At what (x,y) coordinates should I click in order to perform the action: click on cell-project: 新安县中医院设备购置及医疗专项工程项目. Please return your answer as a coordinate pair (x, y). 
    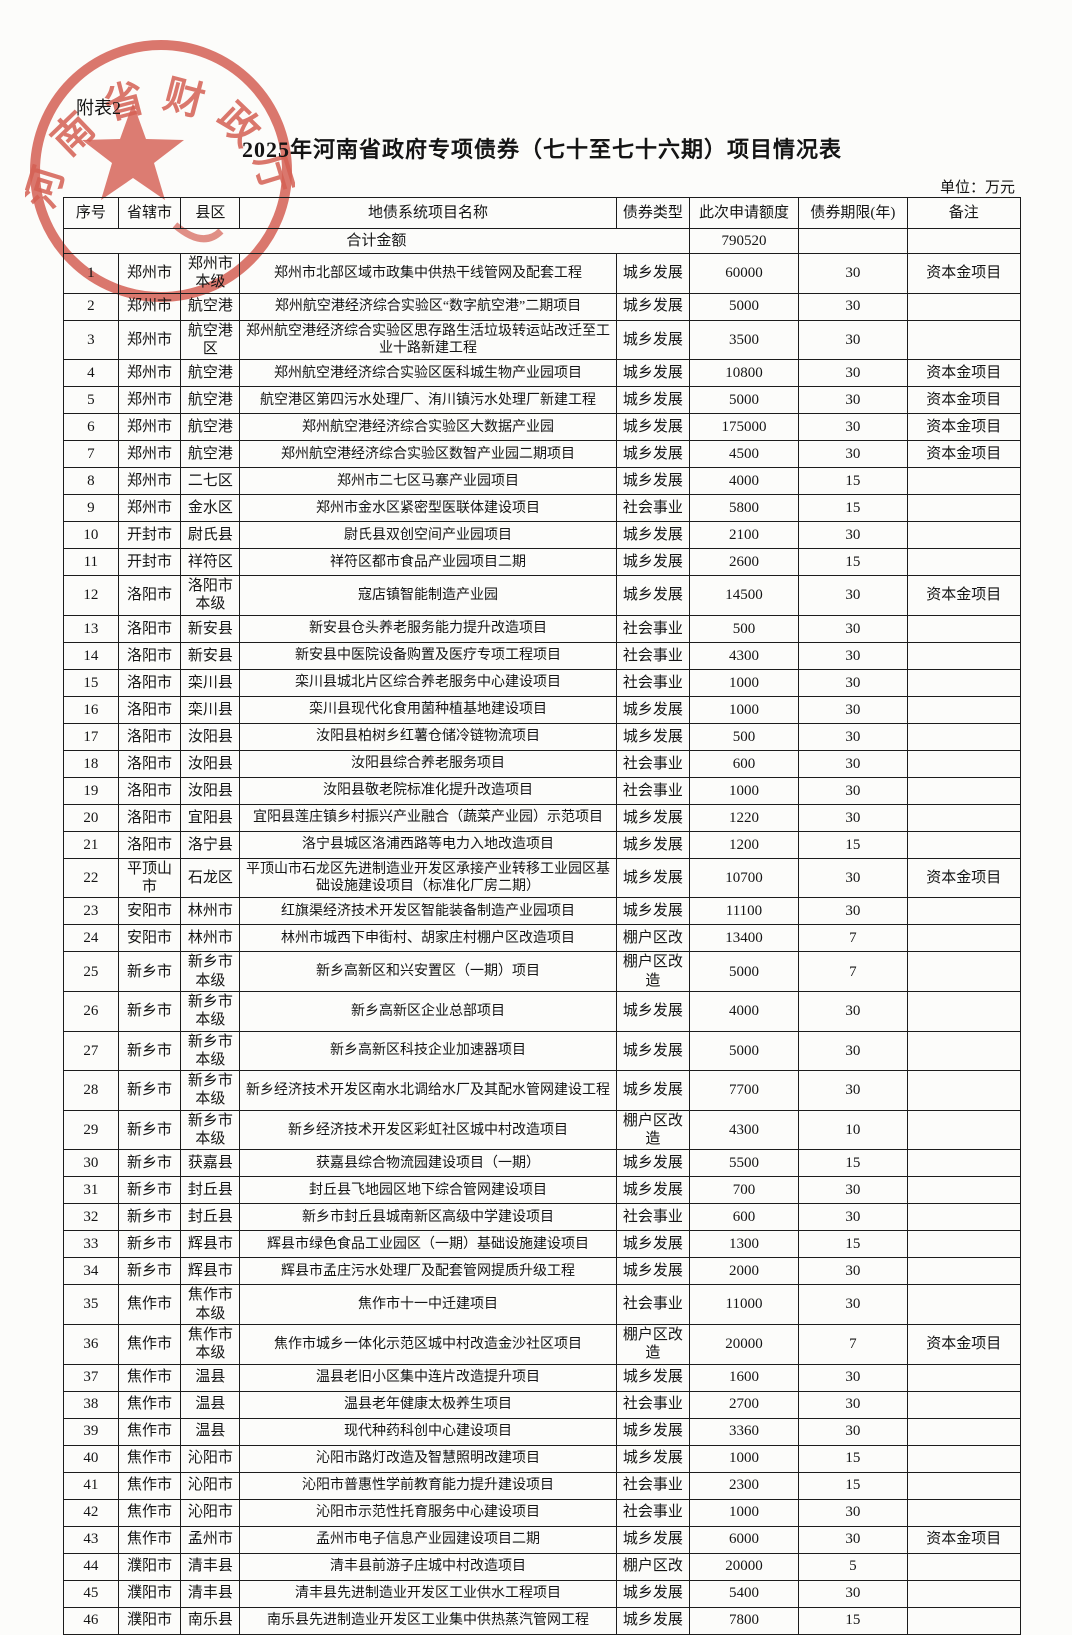
    Looking at the image, I should click on (428, 655).